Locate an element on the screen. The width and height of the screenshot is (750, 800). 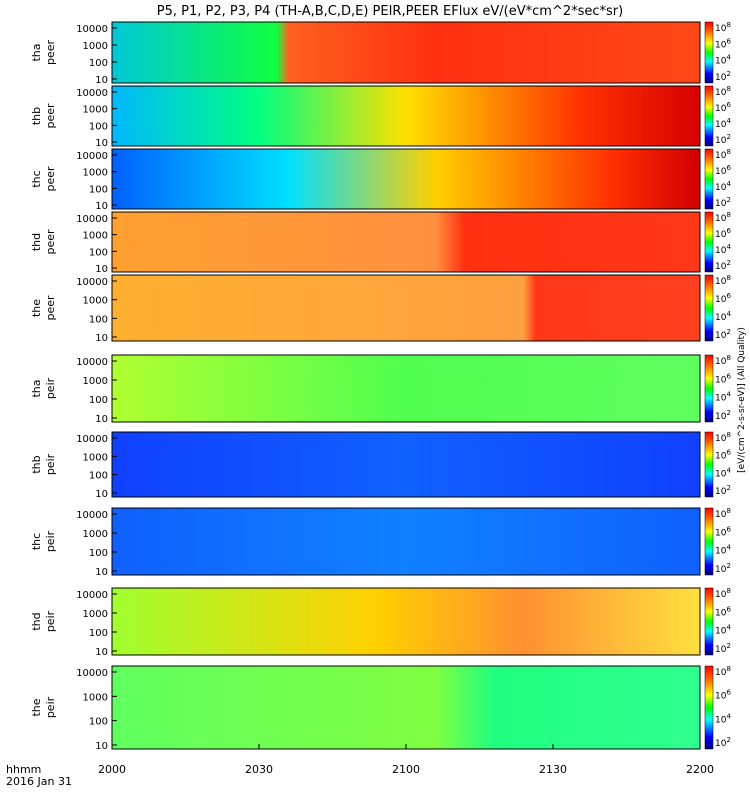
spectrogram-panel: 10 100 1000 10000 thd peir 10² 10⁴ 10⁶ 10⁸ is located at coordinates (380, 622).